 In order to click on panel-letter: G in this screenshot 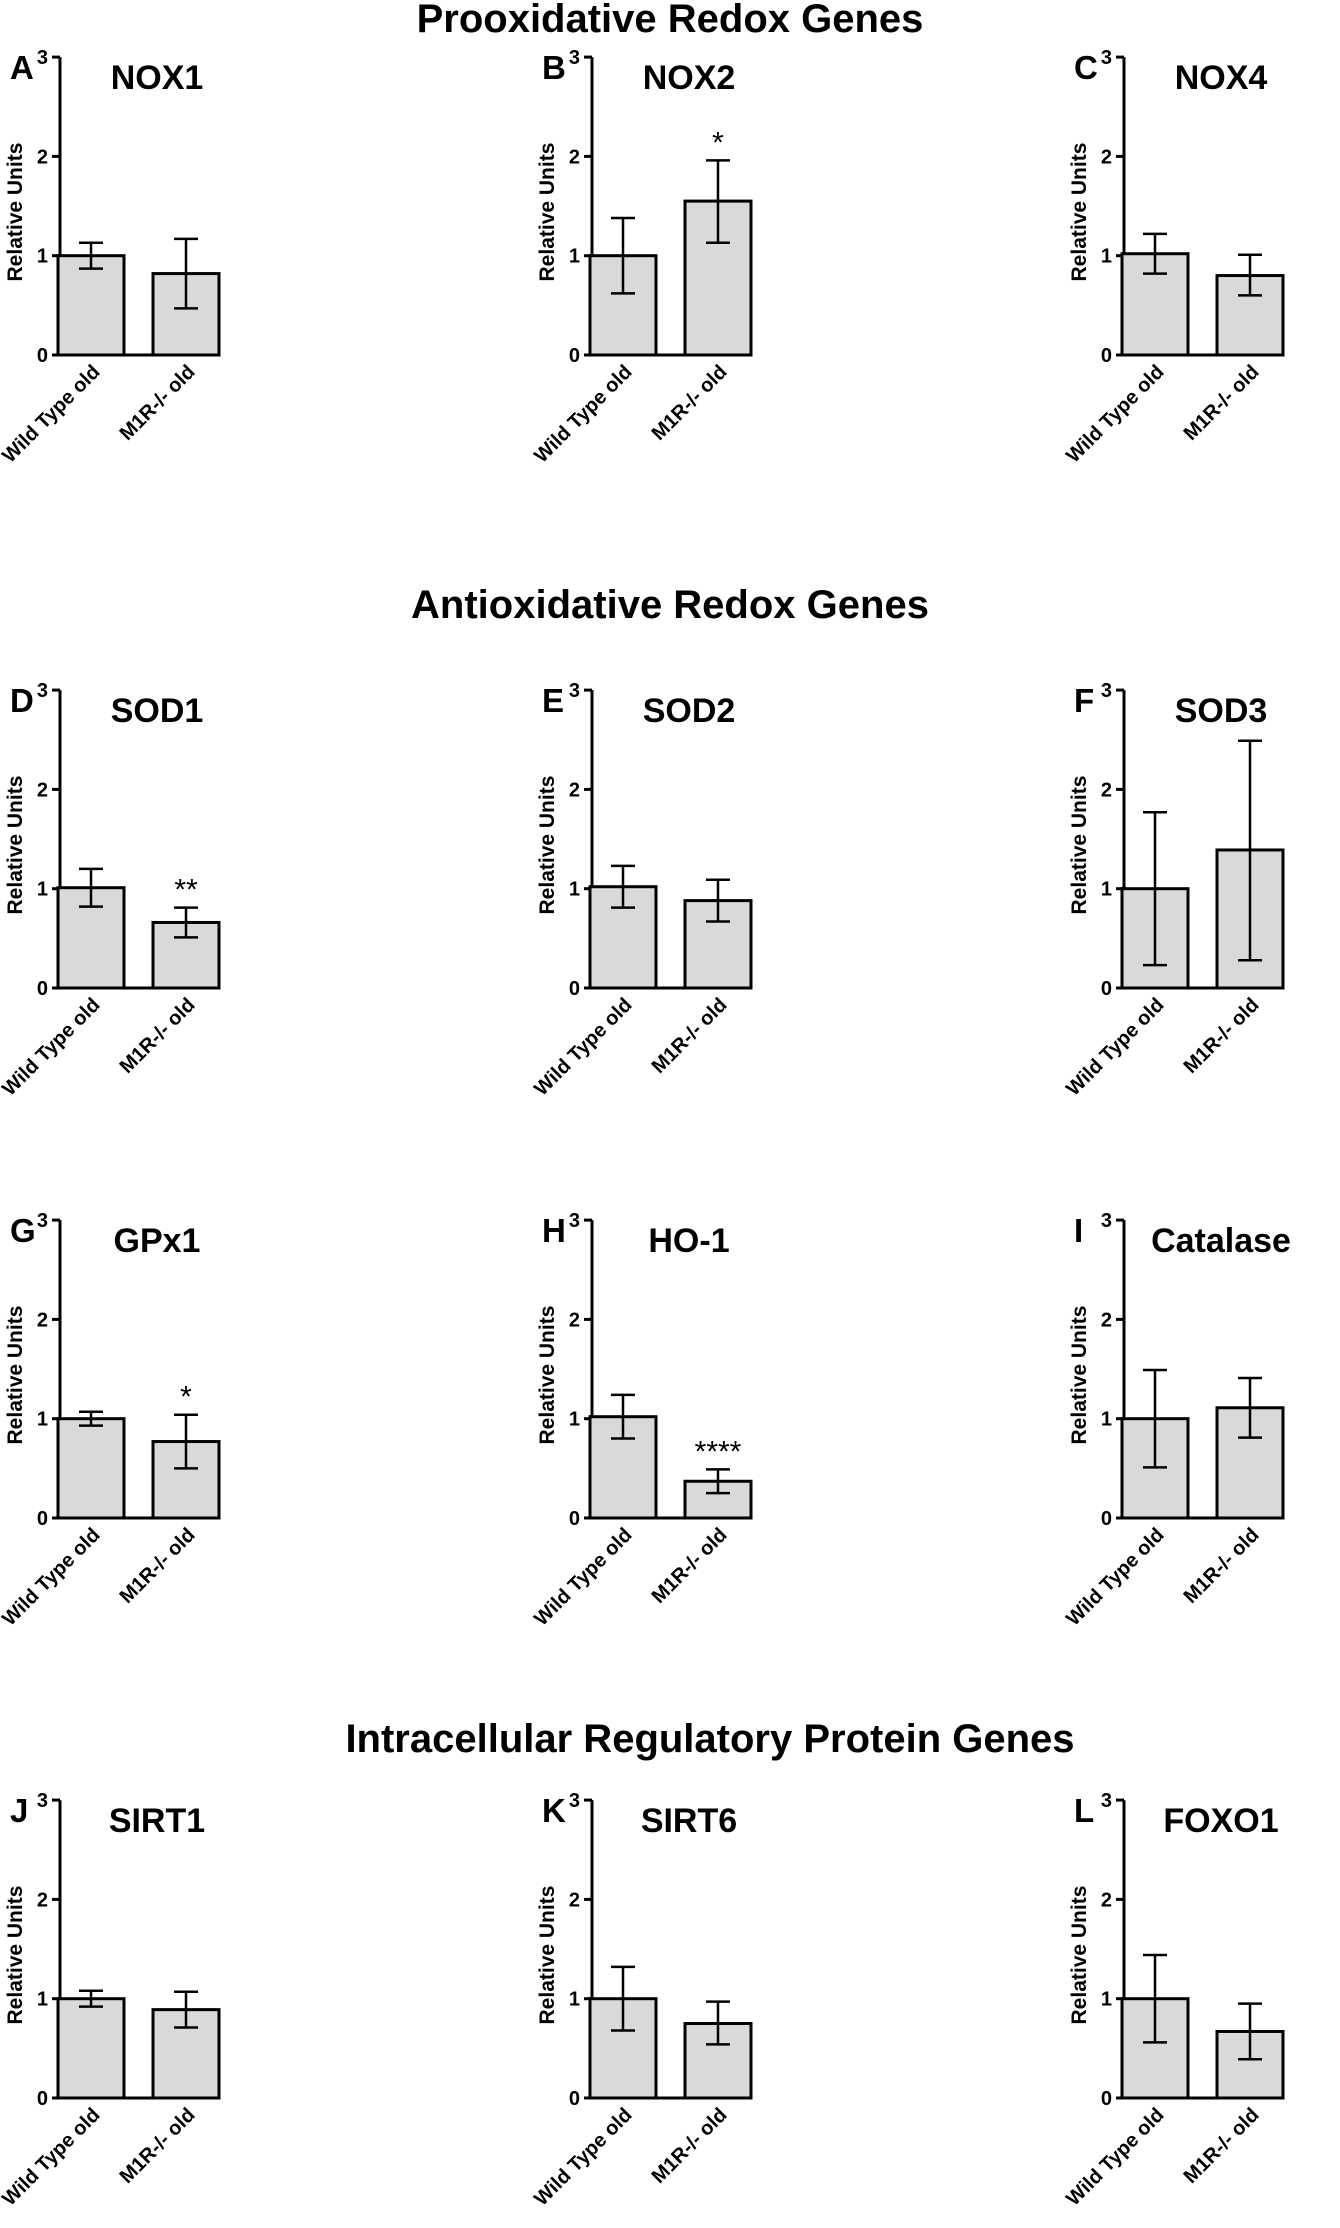, I will do `click(23, 1230)`.